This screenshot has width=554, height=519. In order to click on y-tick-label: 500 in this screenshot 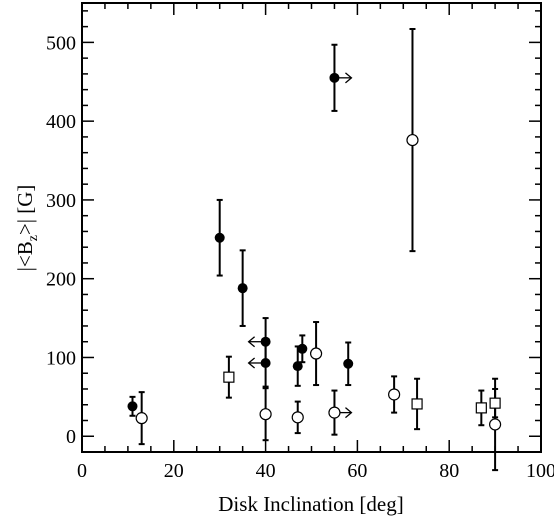, I will do `click(61, 43)`.